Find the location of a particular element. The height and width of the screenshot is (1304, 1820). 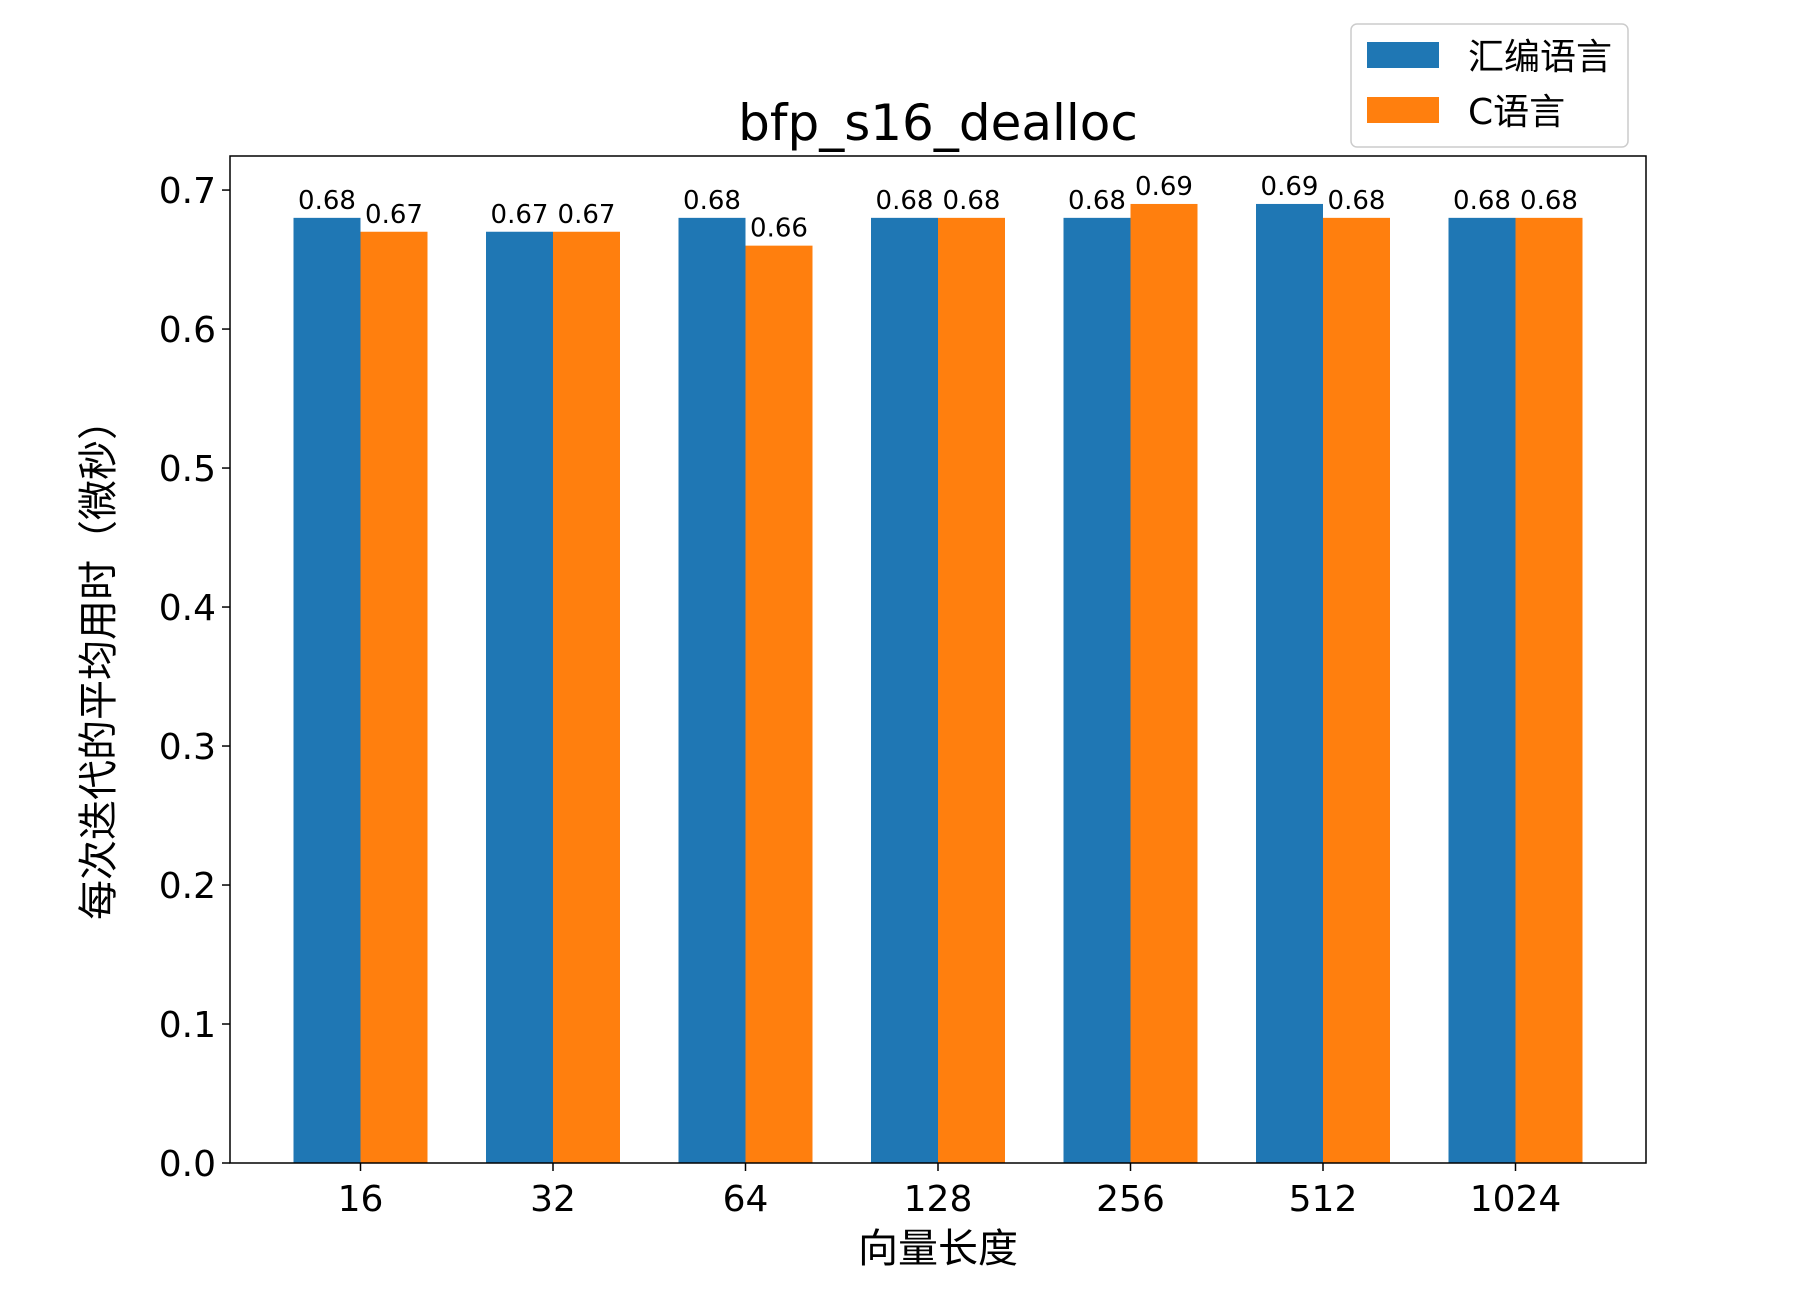

x-tick-label: 512 is located at coordinates (1323, 1199).